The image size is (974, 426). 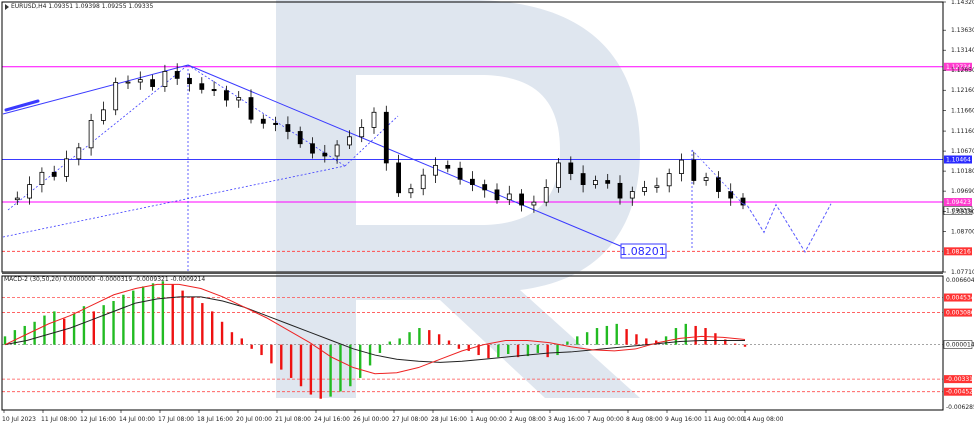 I want to click on trend-line-up, so click(x=95, y=89).